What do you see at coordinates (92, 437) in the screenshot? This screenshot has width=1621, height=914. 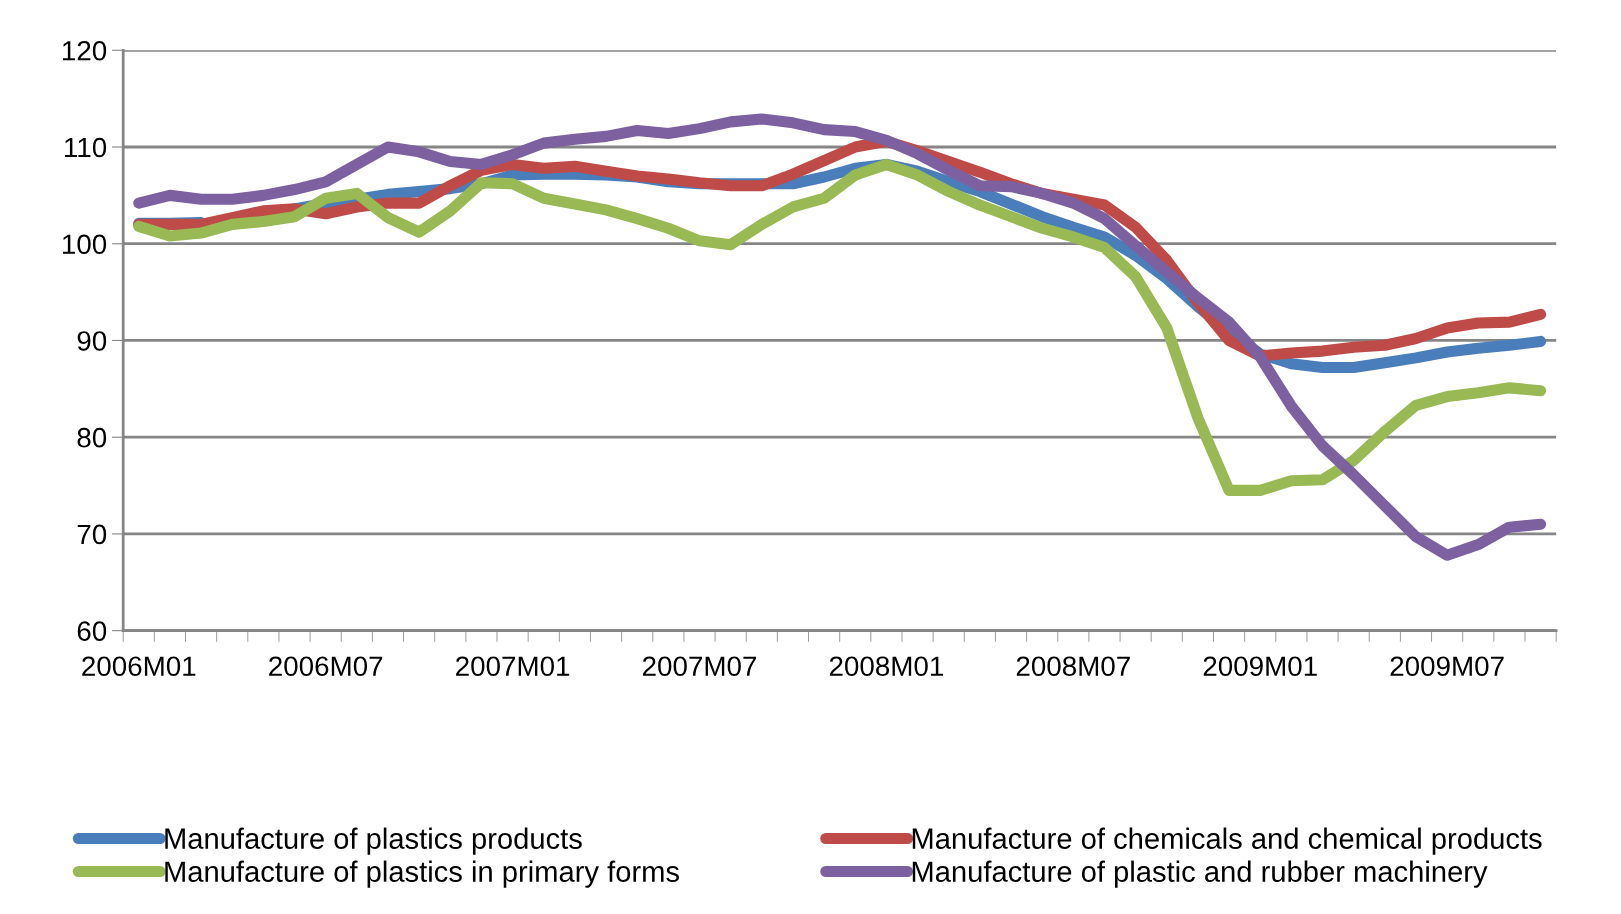 I see `y-tick-label: 80` at bounding box center [92, 437].